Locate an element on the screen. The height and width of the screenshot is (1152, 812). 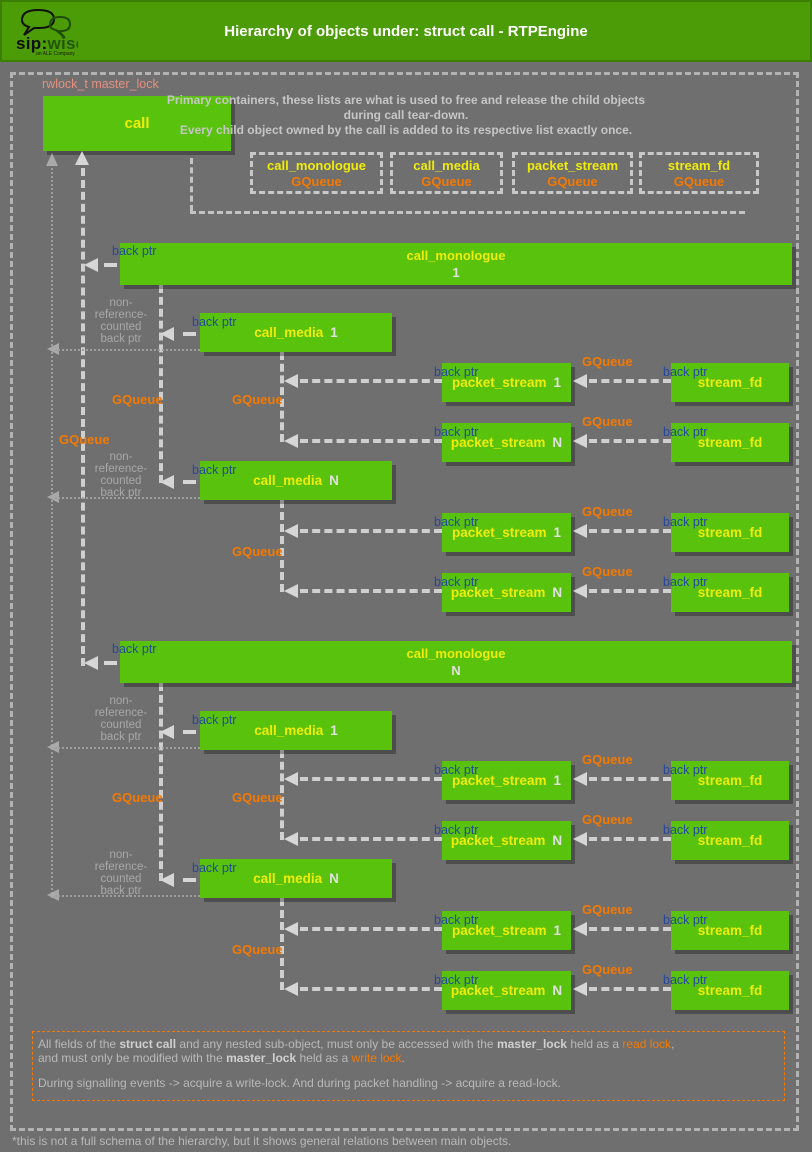
node-call-monologue-n: call_monologue N is located at coordinates (456, 662).